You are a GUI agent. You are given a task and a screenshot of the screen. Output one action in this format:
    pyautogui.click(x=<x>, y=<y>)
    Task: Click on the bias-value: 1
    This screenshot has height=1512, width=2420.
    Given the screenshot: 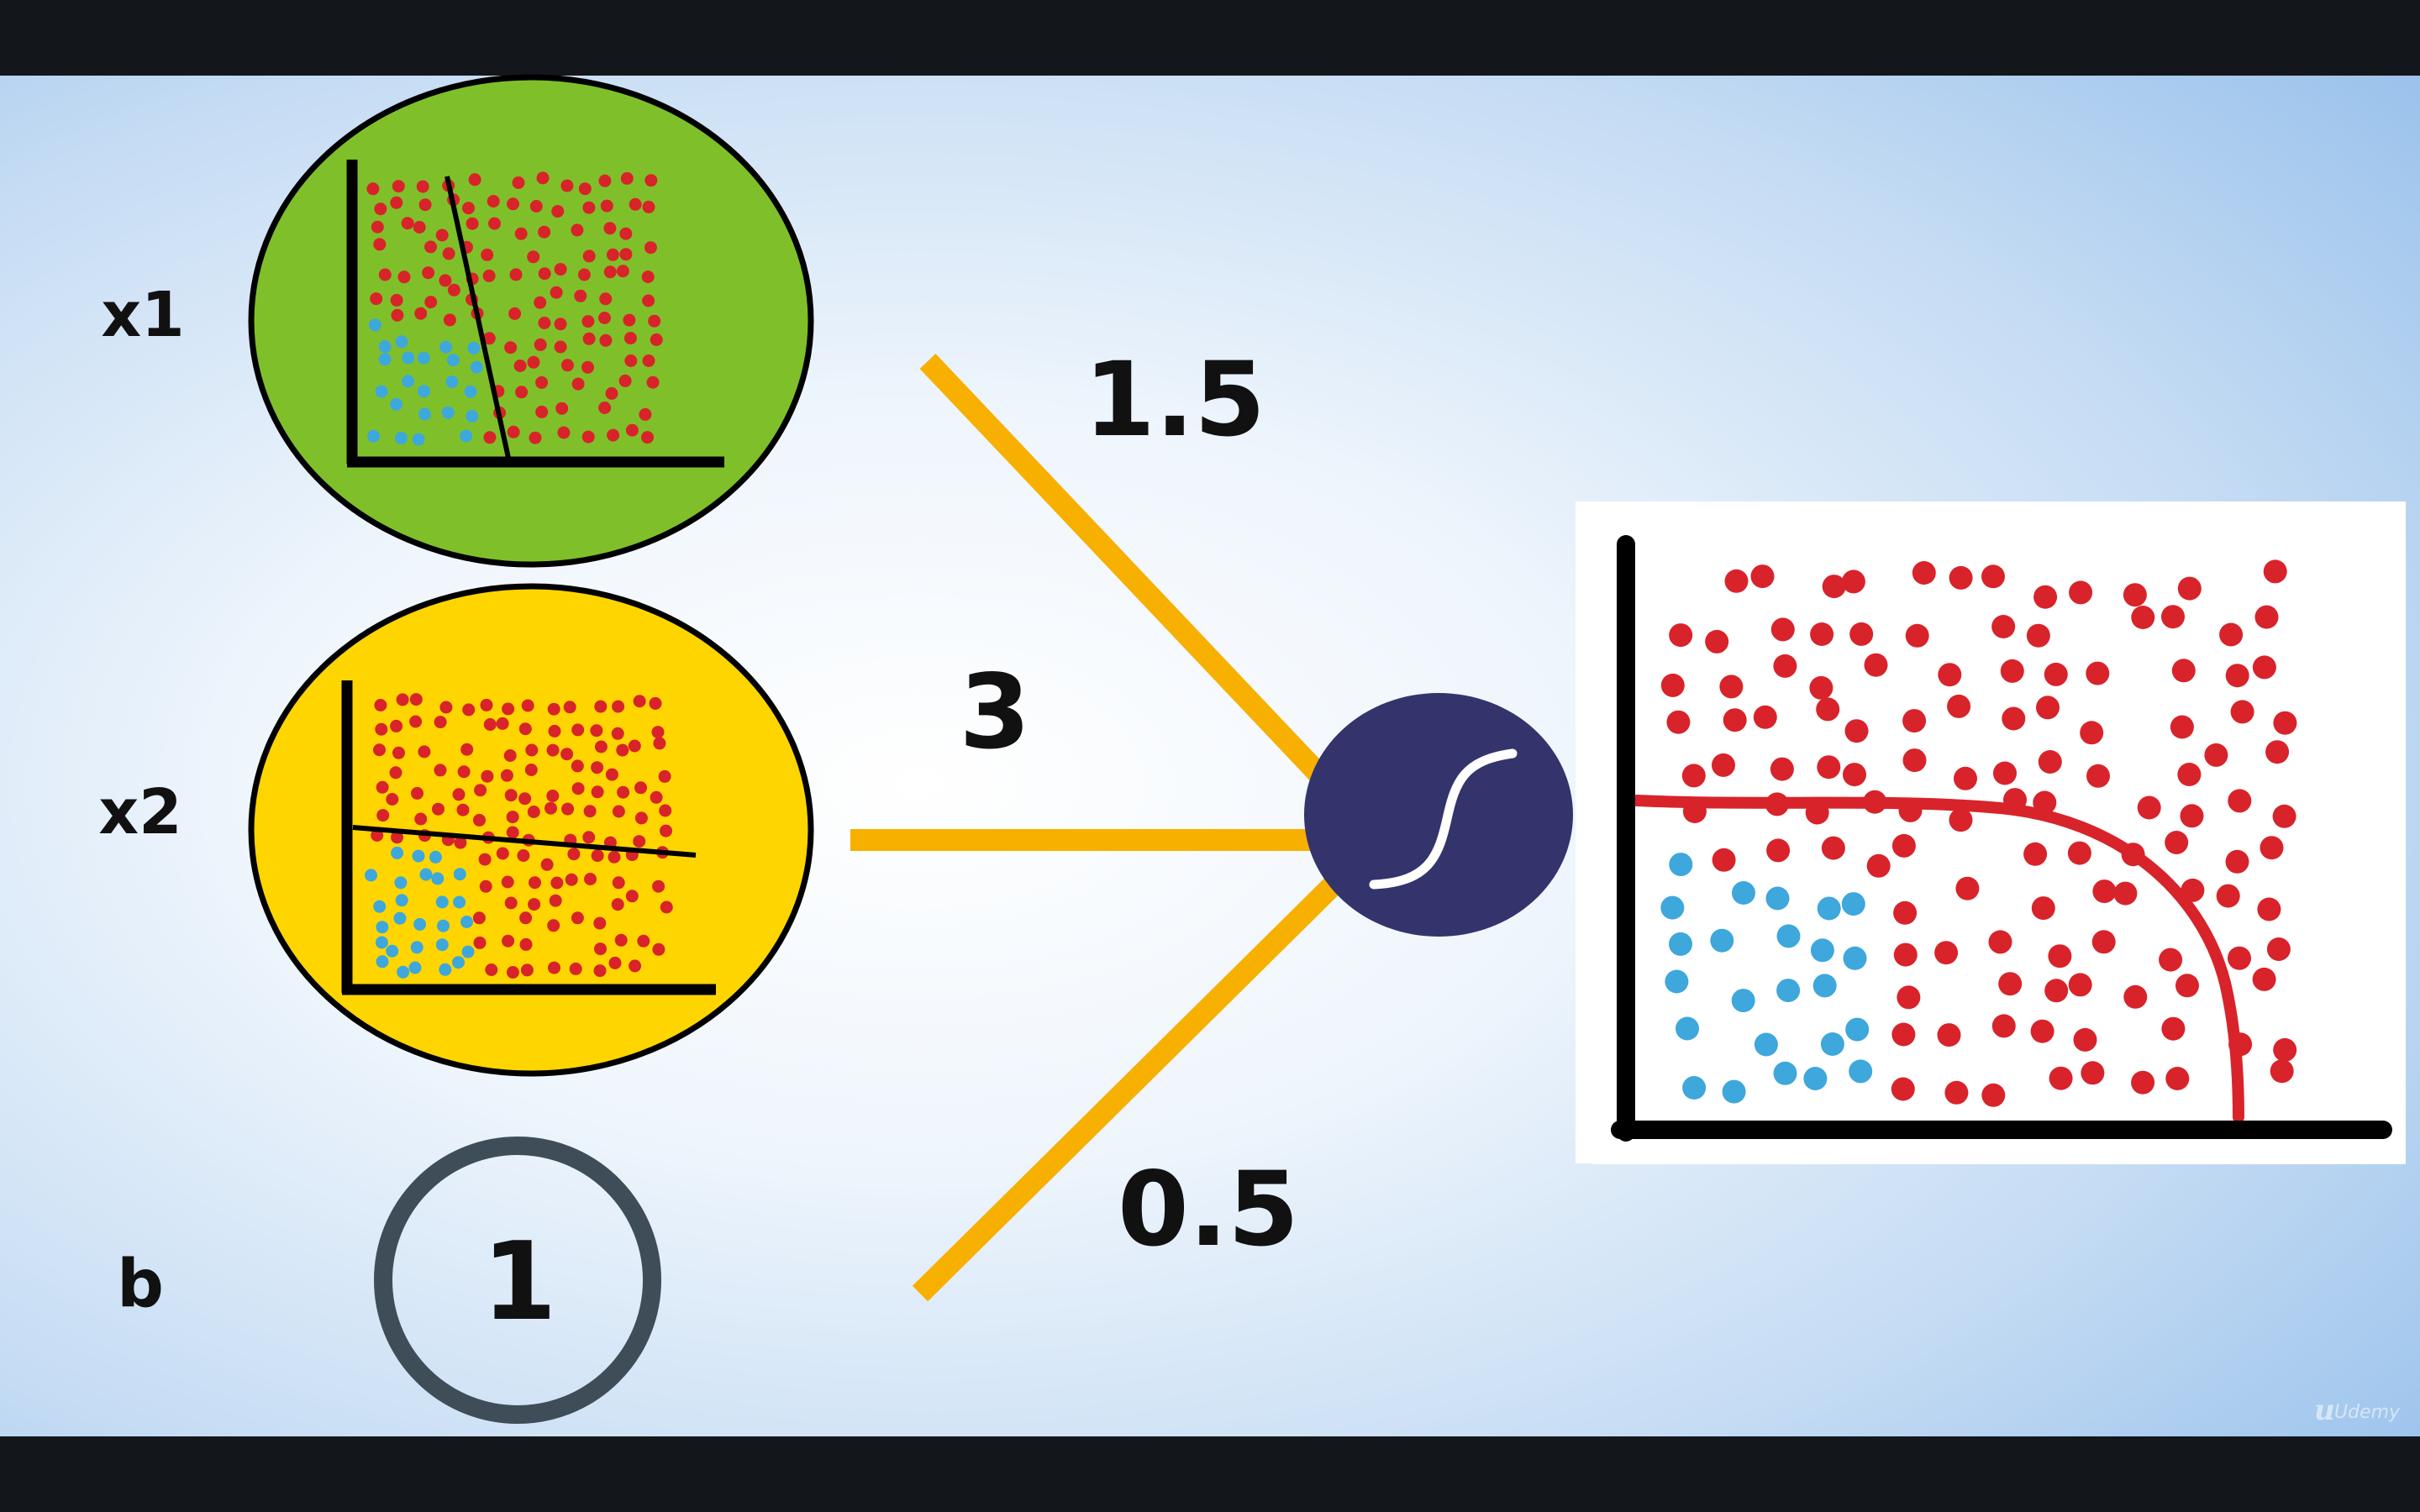 What is the action you would take?
    pyautogui.click(x=518, y=1282)
    